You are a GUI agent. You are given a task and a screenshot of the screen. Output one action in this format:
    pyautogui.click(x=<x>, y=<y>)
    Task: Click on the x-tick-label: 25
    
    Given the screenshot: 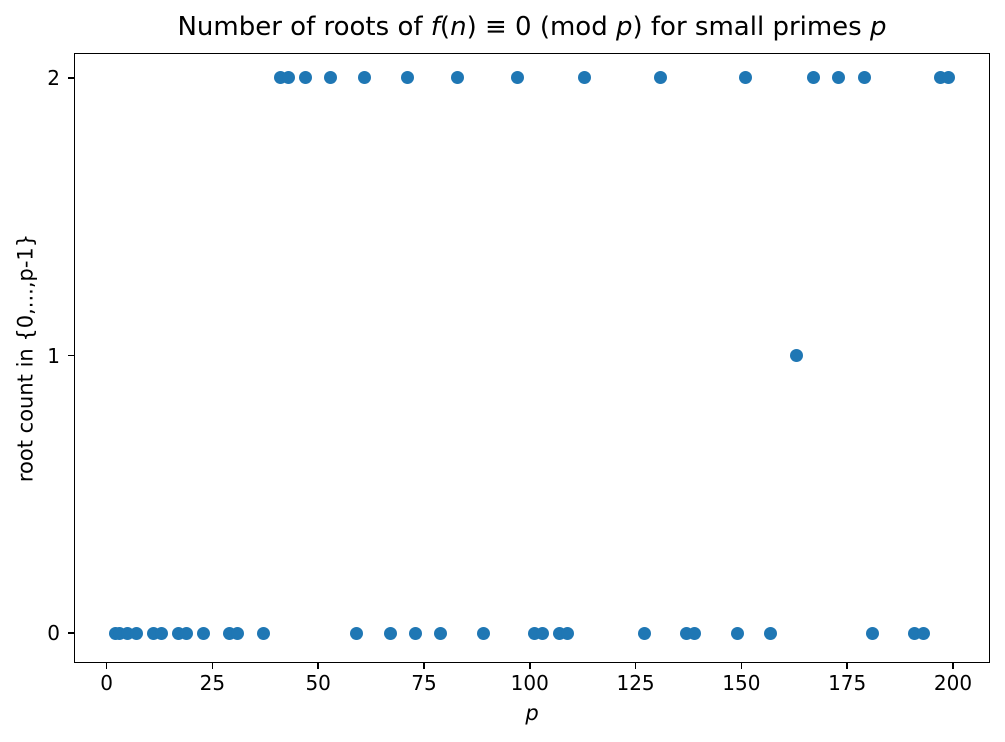 What is the action you would take?
    pyautogui.click(x=212, y=683)
    